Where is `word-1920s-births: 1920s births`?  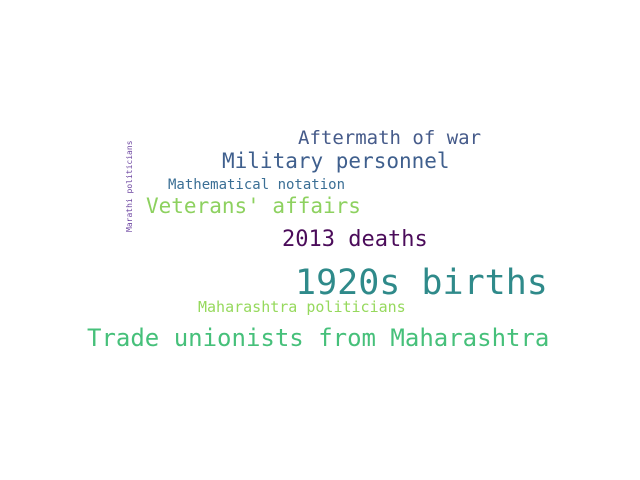 word-1920s-births: 1920s births is located at coordinates (421, 283).